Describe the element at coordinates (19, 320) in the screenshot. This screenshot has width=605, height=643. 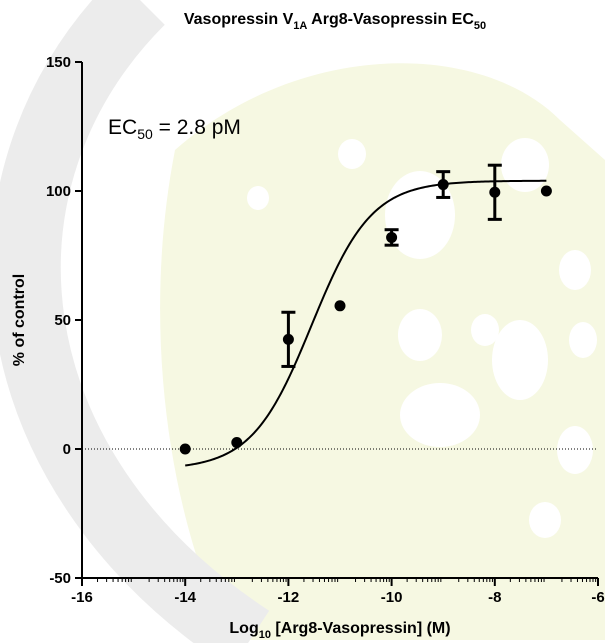
I see `y-axis-label: % of control` at that location.